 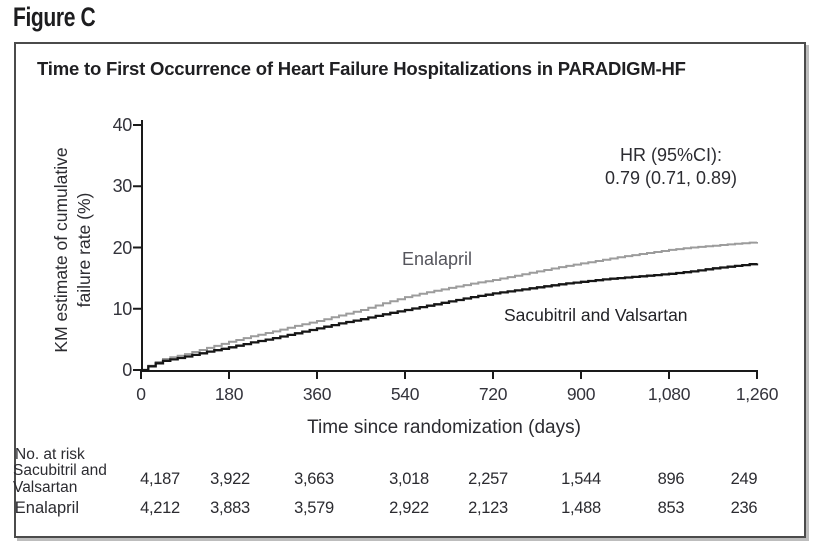 What do you see at coordinates (757, 394) in the screenshot?
I see `x-tick-label: 1,260` at bounding box center [757, 394].